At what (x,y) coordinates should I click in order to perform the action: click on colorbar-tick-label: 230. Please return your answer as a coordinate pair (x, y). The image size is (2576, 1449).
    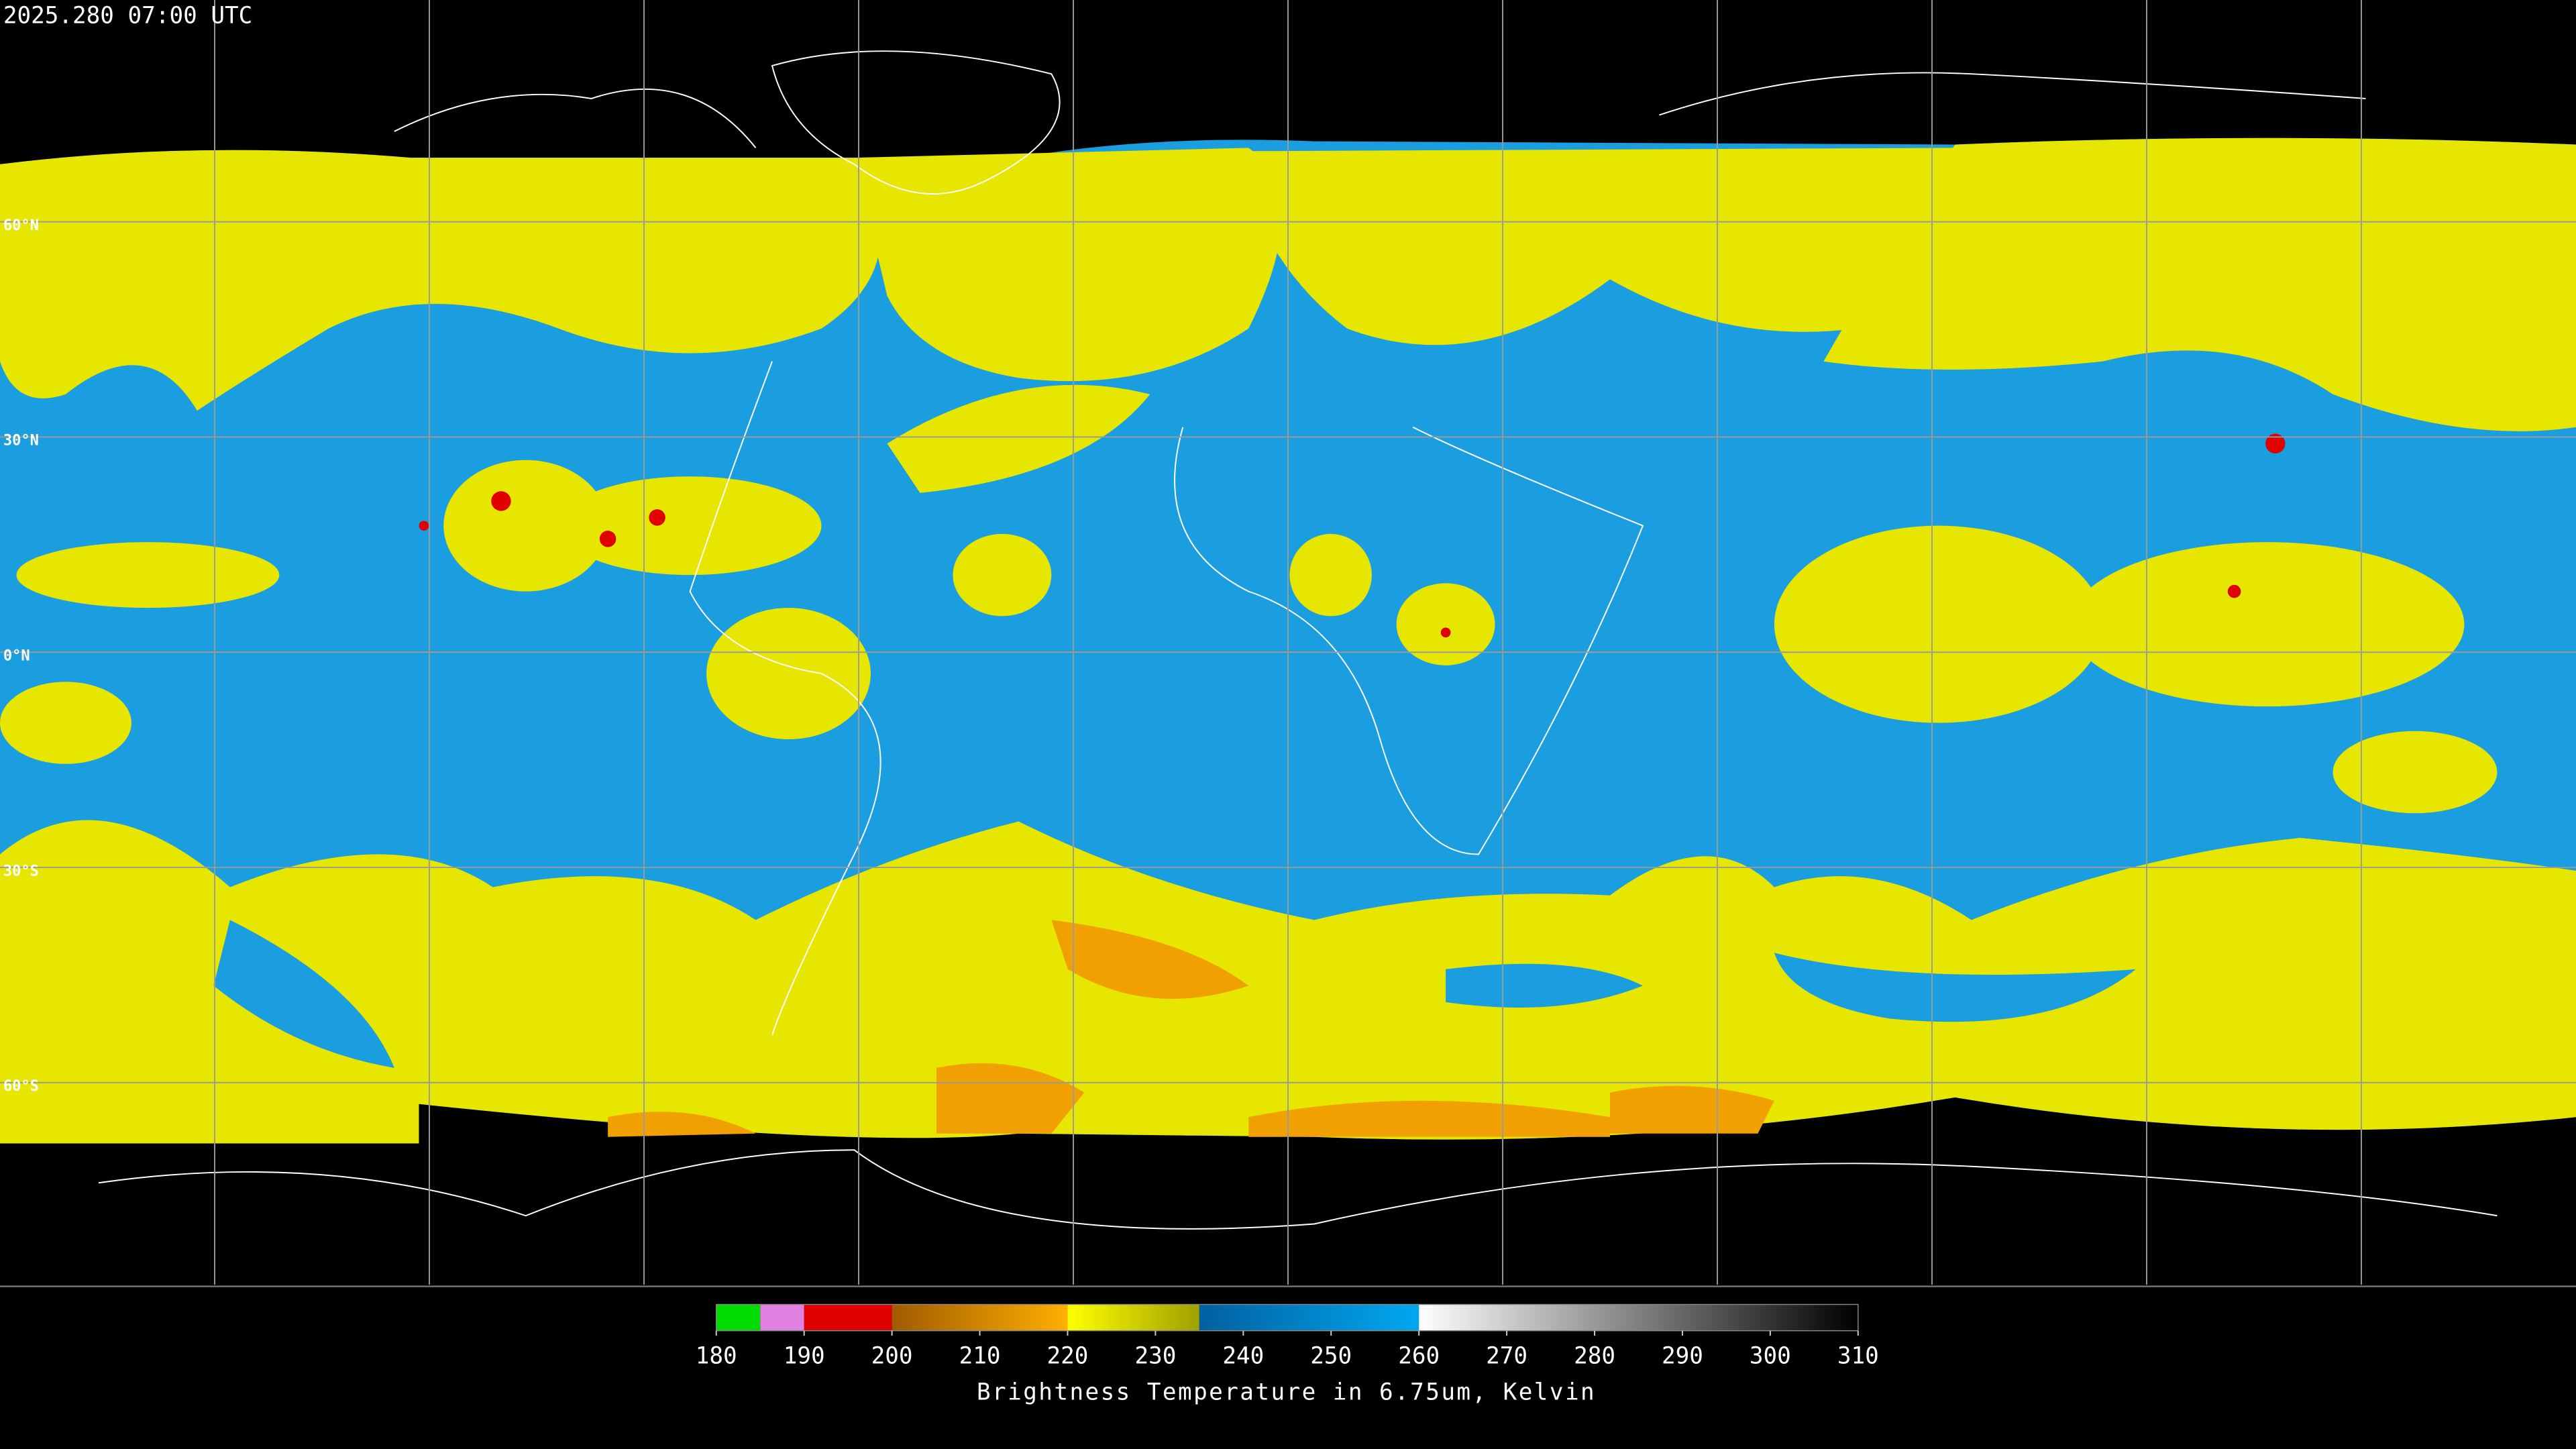
    Looking at the image, I should click on (1155, 1356).